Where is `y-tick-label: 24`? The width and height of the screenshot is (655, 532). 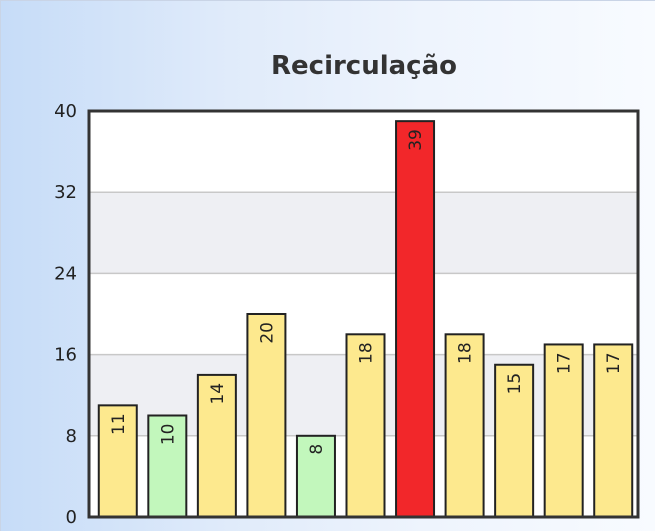
y-tick-label: 24 is located at coordinates (65, 273).